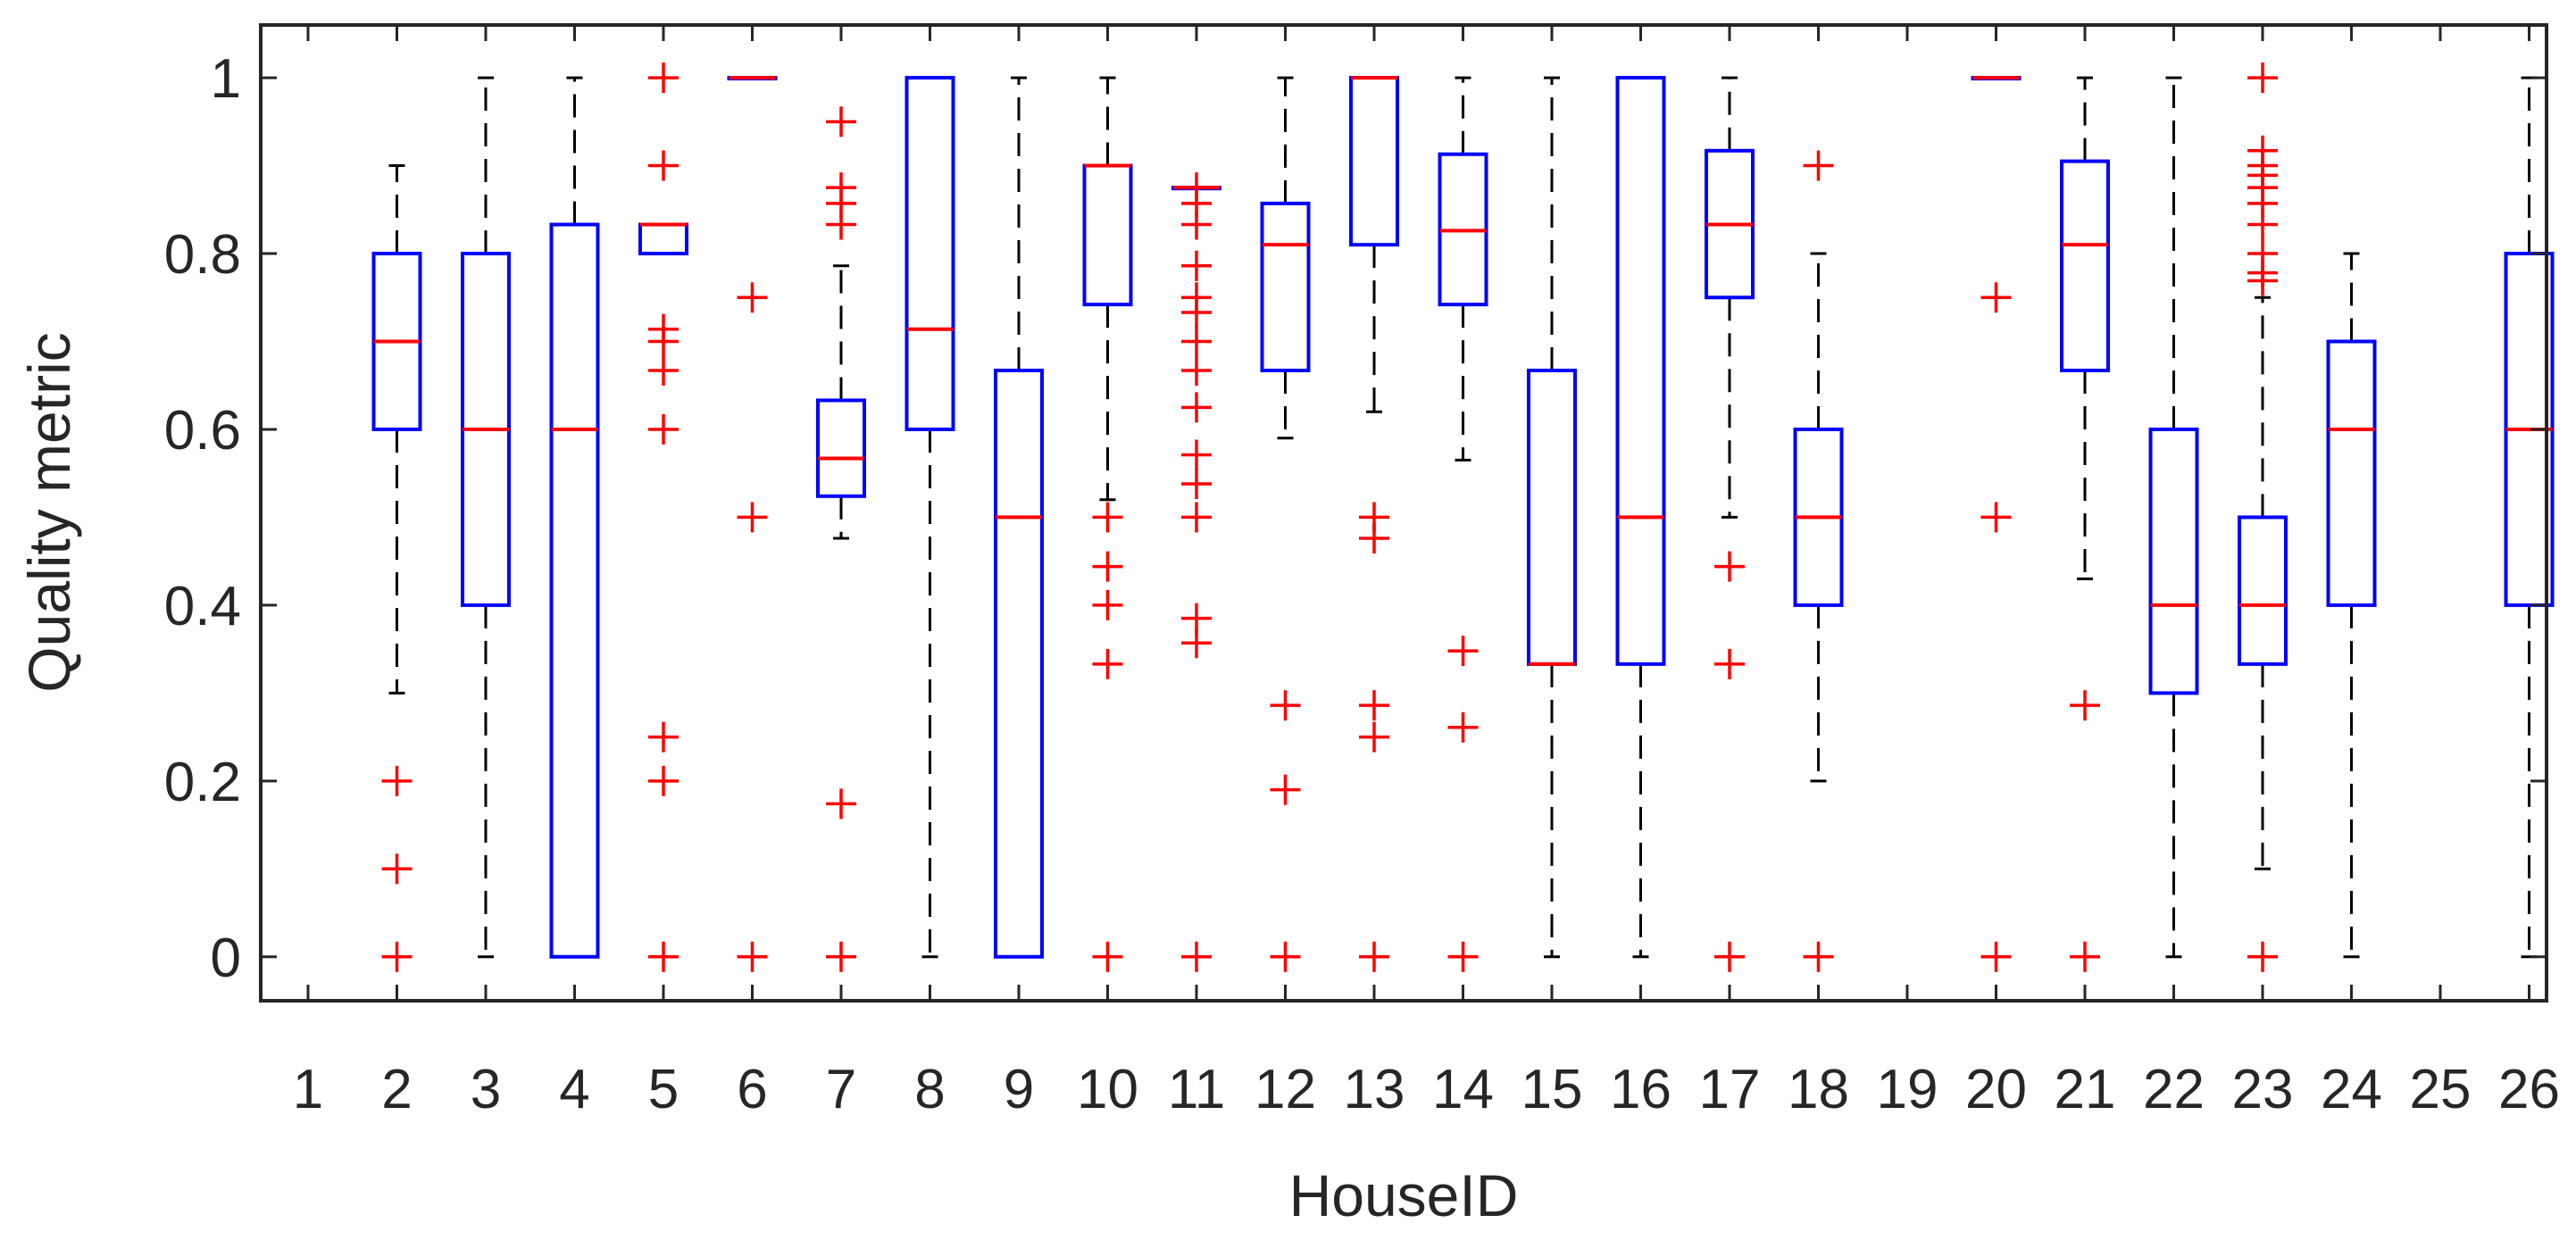 This screenshot has width=2576, height=1240. Describe the element at coordinates (1818, 1089) in the screenshot. I see `x-tick-label: 18` at that location.